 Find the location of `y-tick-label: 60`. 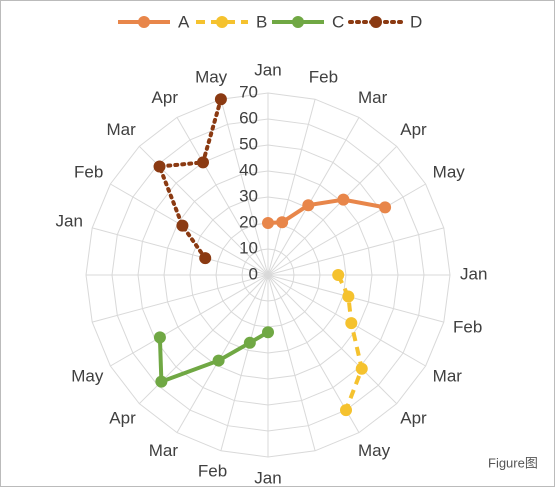

y-tick-label: 60 is located at coordinates (248, 117).